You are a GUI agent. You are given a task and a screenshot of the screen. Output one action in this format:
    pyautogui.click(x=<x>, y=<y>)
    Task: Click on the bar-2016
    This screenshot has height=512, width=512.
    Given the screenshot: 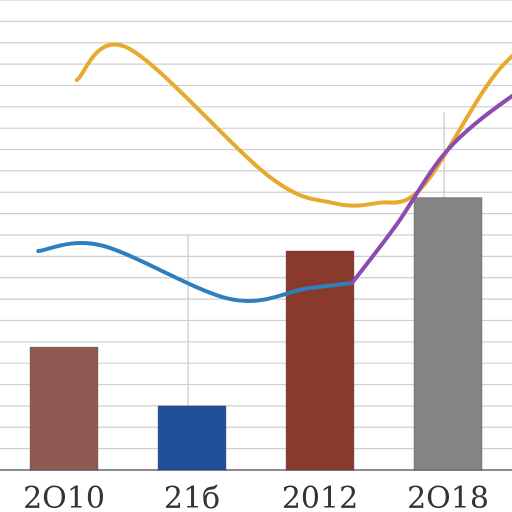 What is the action you would take?
    pyautogui.click(x=192, y=438)
    